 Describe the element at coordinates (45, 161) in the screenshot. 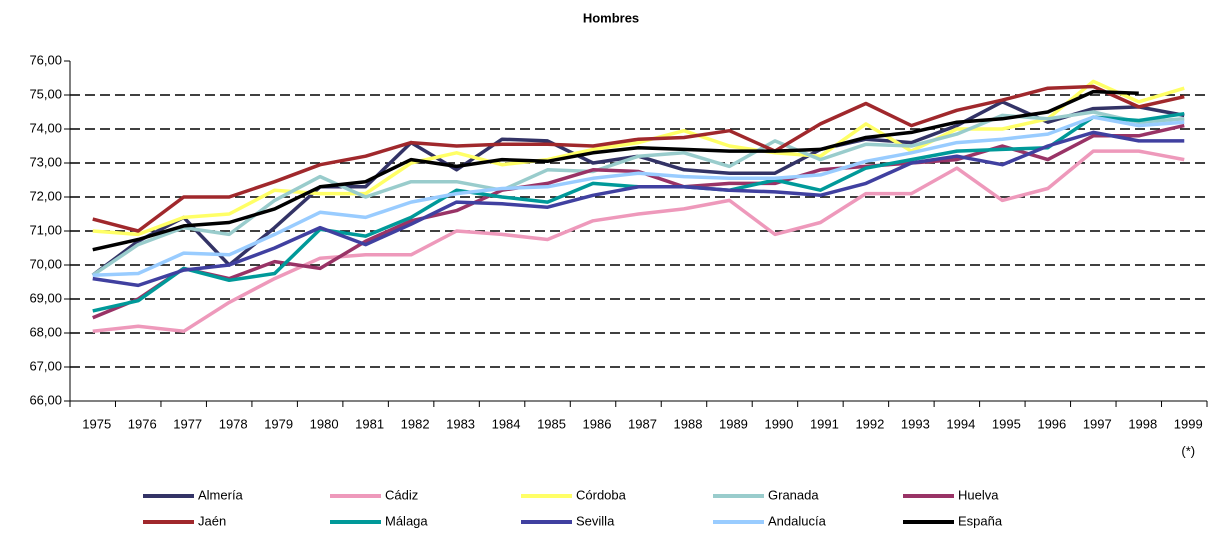

I see `y-tick-label: 73,00` at that location.